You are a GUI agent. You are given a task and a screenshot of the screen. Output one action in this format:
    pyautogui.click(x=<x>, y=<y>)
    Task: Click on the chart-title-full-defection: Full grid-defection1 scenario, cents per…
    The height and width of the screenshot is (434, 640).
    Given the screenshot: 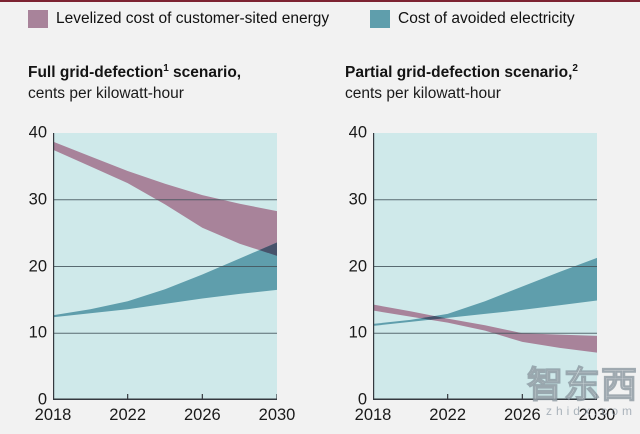 What is the action you would take?
    pyautogui.click(x=178, y=81)
    